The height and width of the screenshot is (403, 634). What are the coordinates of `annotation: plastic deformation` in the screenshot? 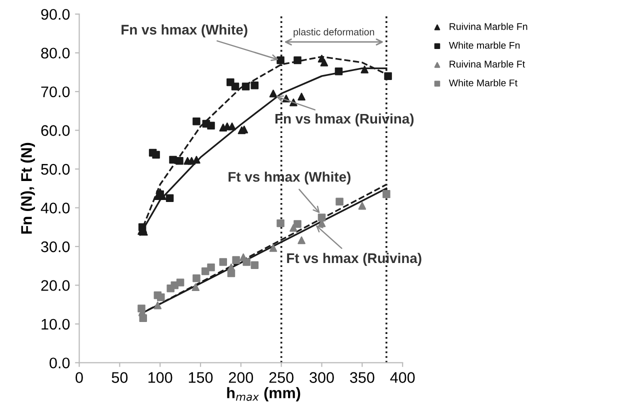 It's located at (334, 33).